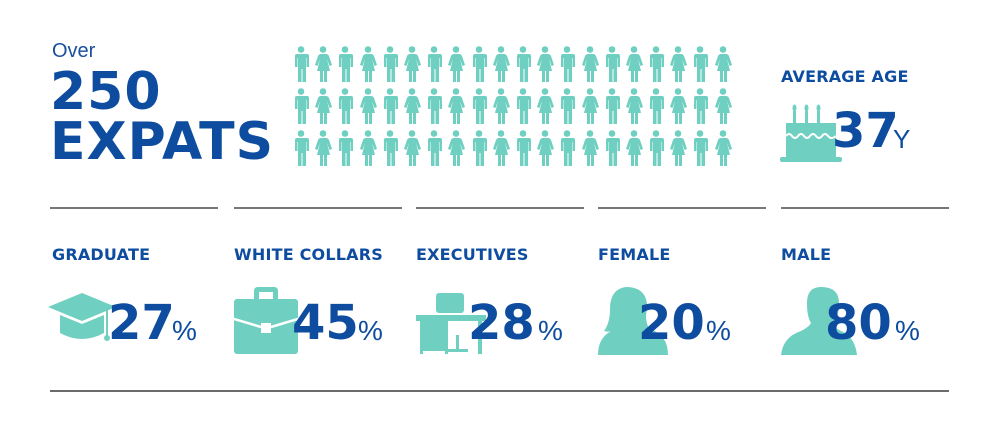  I want to click on stat-label: WHITE COLLARS, so click(308, 254).